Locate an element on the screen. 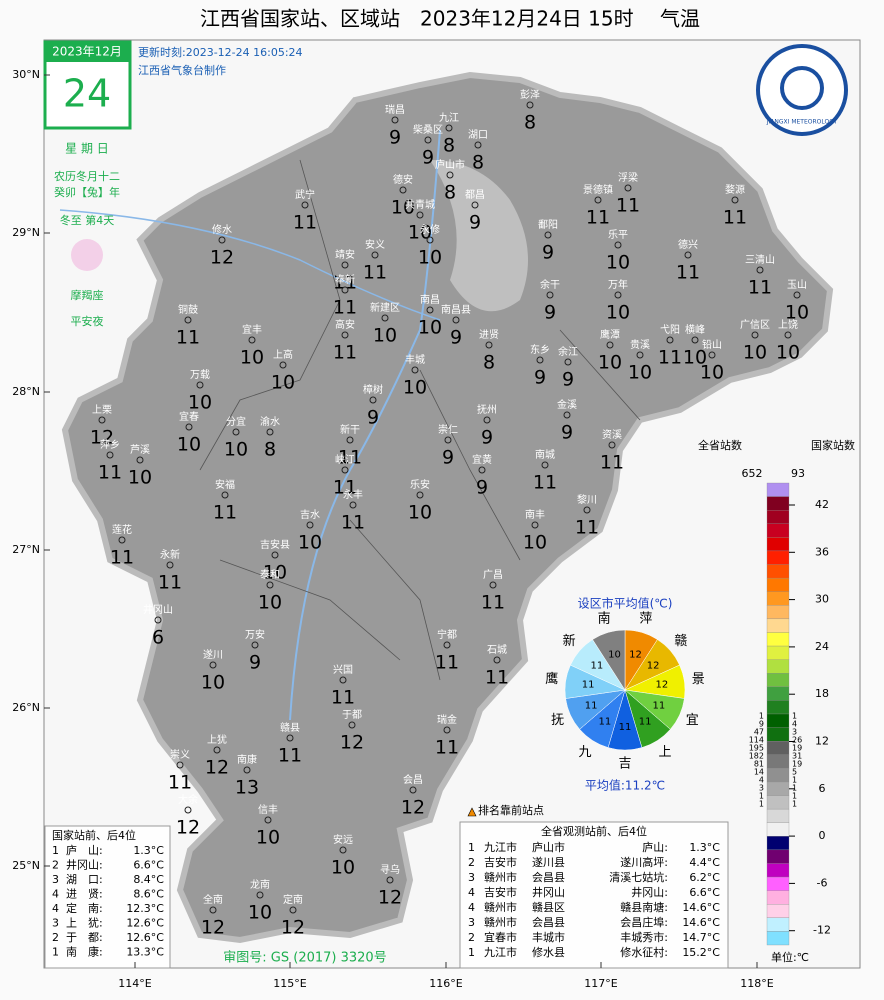 The height and width of the screenshot is (1000, 884). count-right: 4 is located at coordinates (794, 724).